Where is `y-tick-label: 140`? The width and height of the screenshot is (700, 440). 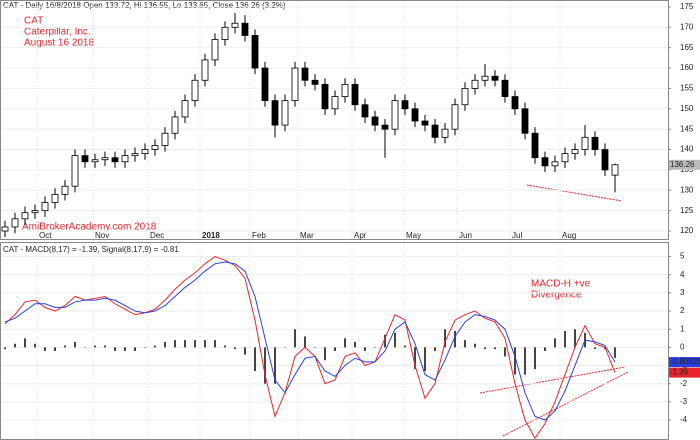
y-tick-label: 140 is located at coordinates (687, 149).